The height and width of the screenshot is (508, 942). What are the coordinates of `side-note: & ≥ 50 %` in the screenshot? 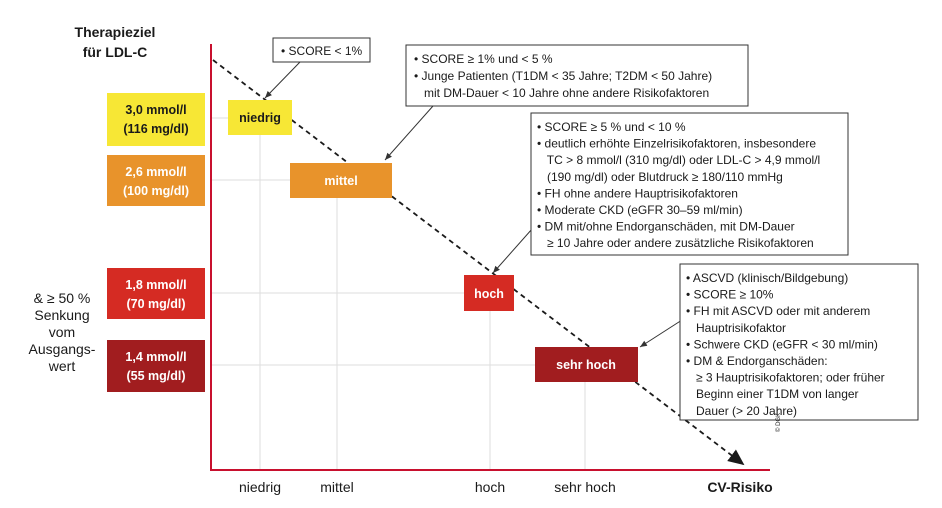 It's located at (62, 298).